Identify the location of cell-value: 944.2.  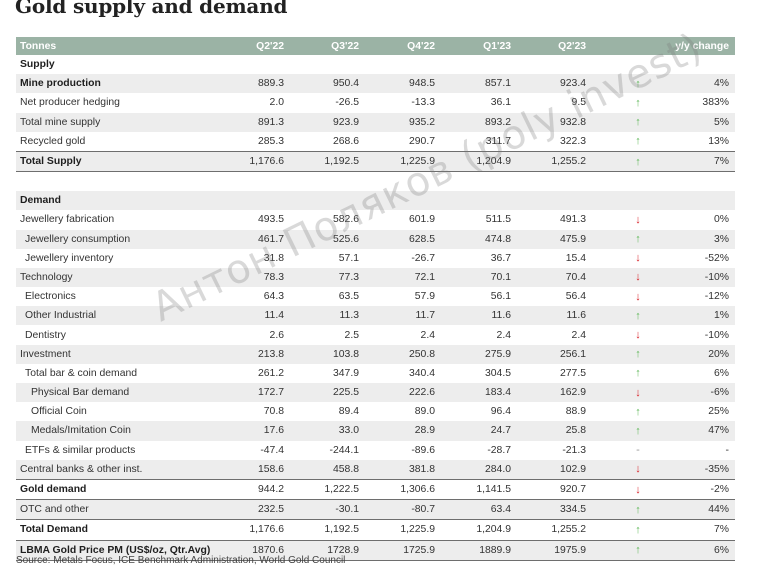
(270, 490).